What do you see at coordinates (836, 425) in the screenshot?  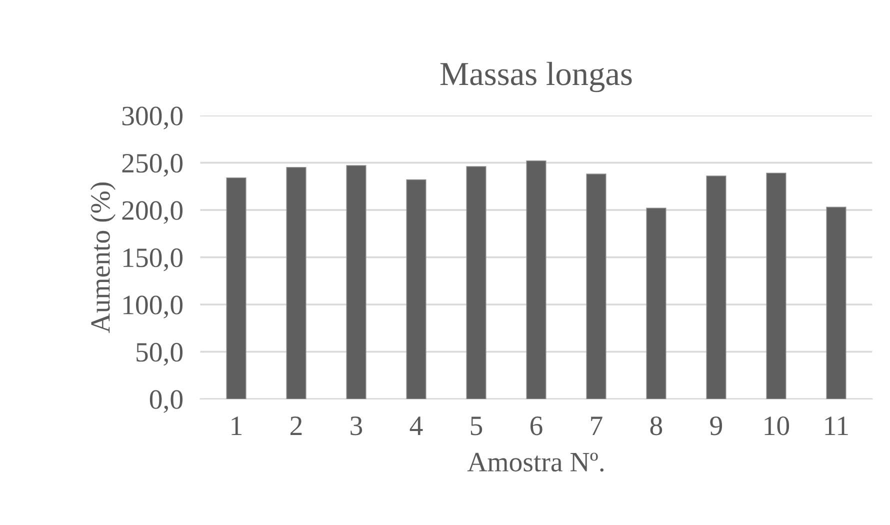 I see `x-tick-label: 11` at bounding box center [836, 425].